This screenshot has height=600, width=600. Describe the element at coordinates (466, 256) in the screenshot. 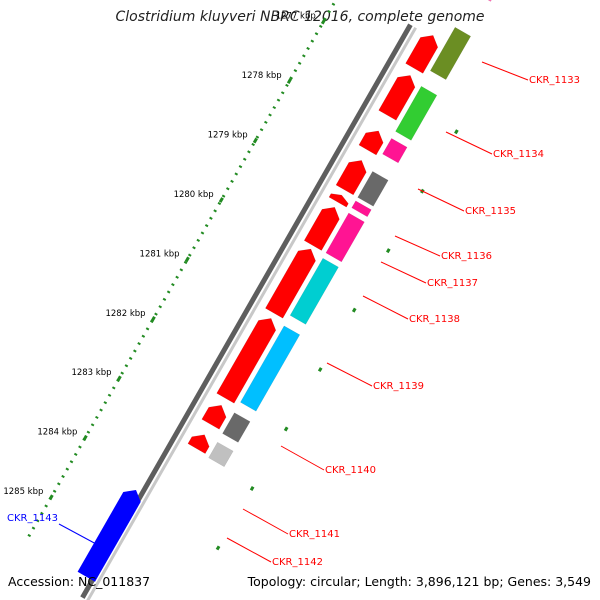

I see `gene-label: CKR_1136` at that location.